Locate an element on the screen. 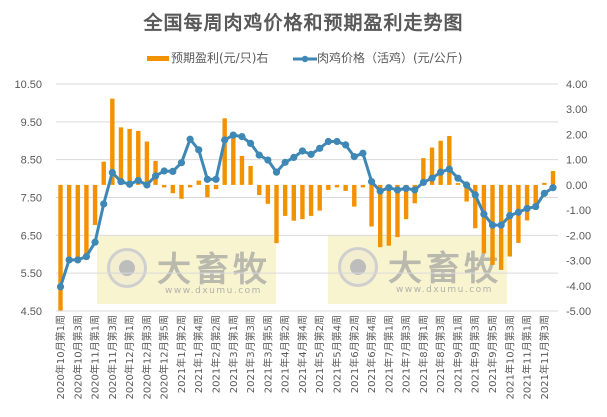  x-axis-tick: 2021年9月第5周 is located at coordinates (492, 354).